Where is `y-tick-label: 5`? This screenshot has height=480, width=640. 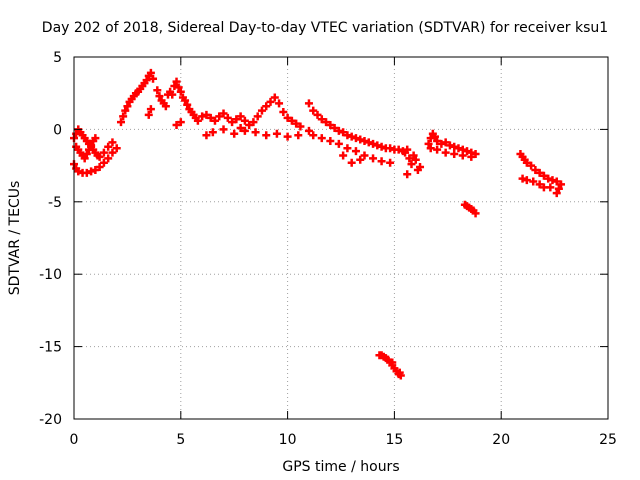 y-tick-label: 5 is located at coordinates (57, 58).